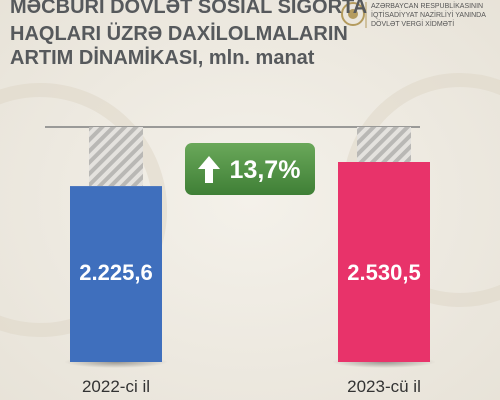 The image size is (500, 400). Describe the element at coordinates (428, 14) in the screenshot. I see `logo-text: İQTİSADİYYAT NAZİRLİYİ YANINDA` at that location.